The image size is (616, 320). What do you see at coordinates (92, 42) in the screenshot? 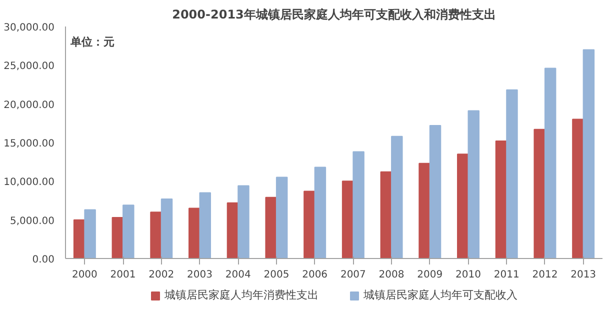
I see `annotation: 单位：元` at bounding box center [92, 42].